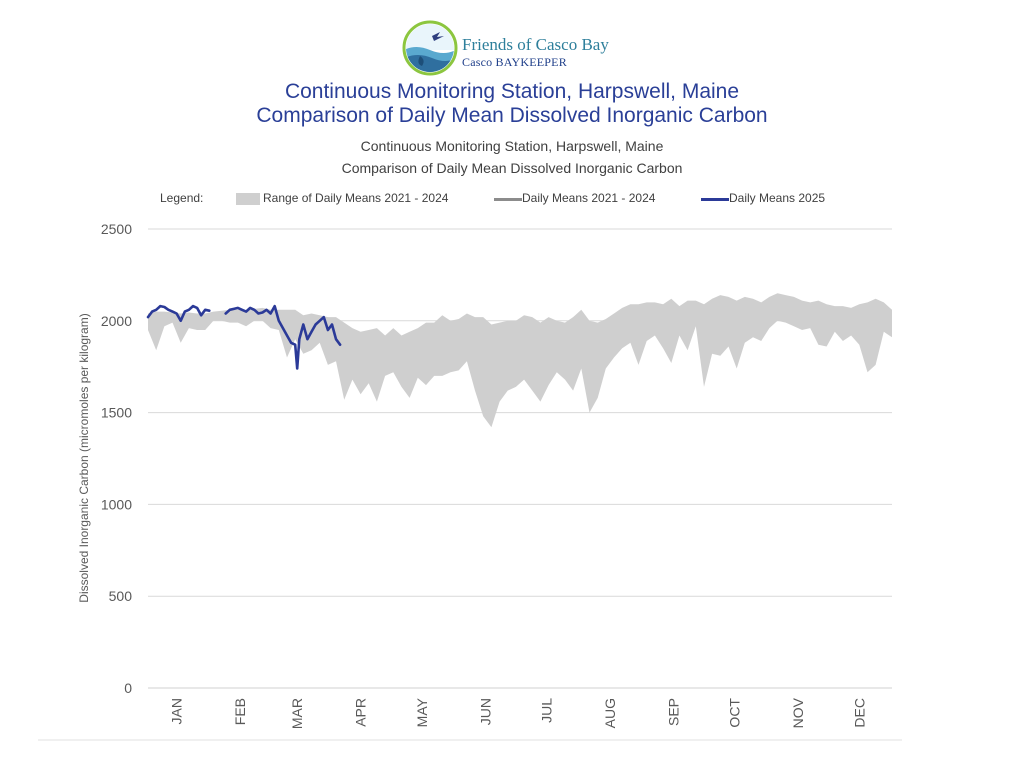 Image resolution: width=1024 pixels, height=759 pixels. What do you see at coordinates (859, 713) in the screenshot?
I see `x-tick-label-dec: DEC` at bounding box center [859, 713].